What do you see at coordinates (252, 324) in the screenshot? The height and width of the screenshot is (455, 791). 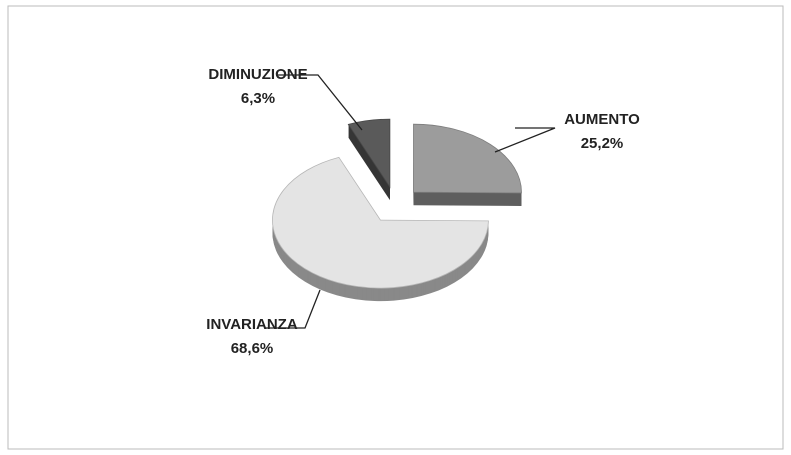 I see `category-label: INVARIANZA` at bounding box center [252, 324].